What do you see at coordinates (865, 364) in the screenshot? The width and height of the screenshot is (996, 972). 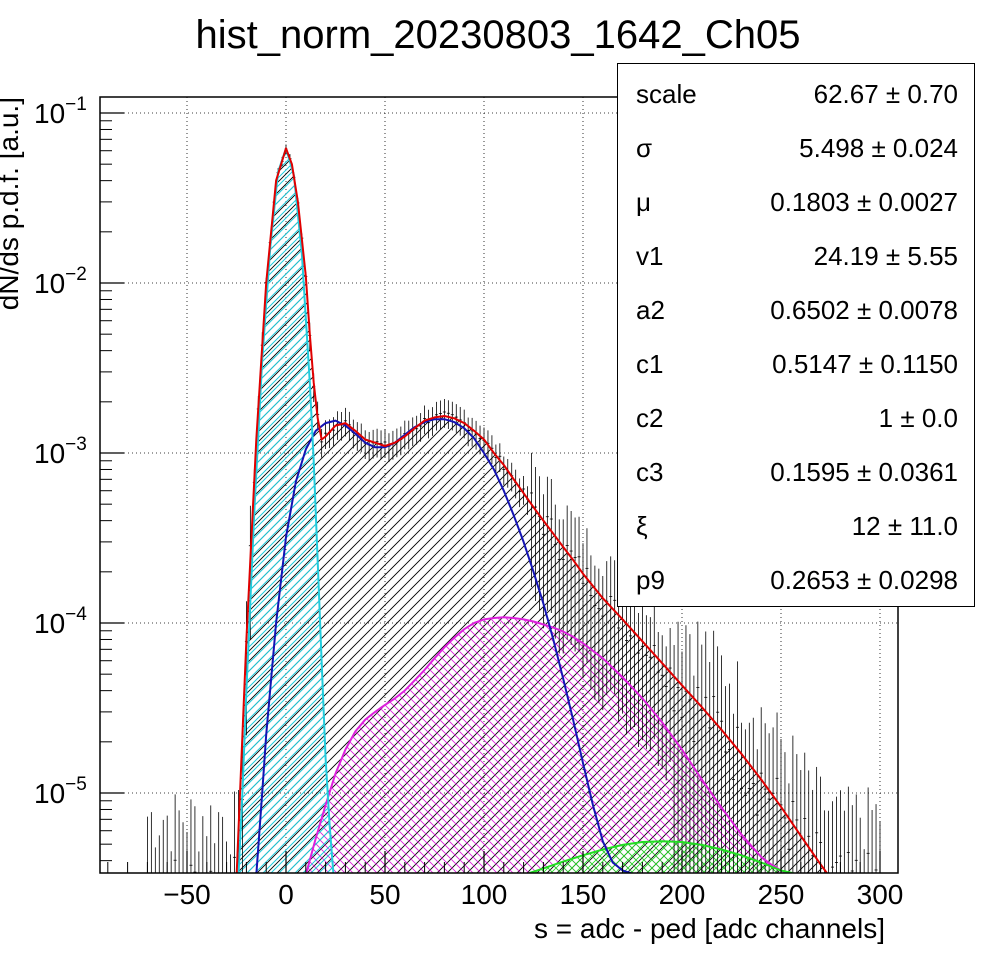 I see `stat-value: 0.5147 ± 0.1150` at bounding box center [865, 364].